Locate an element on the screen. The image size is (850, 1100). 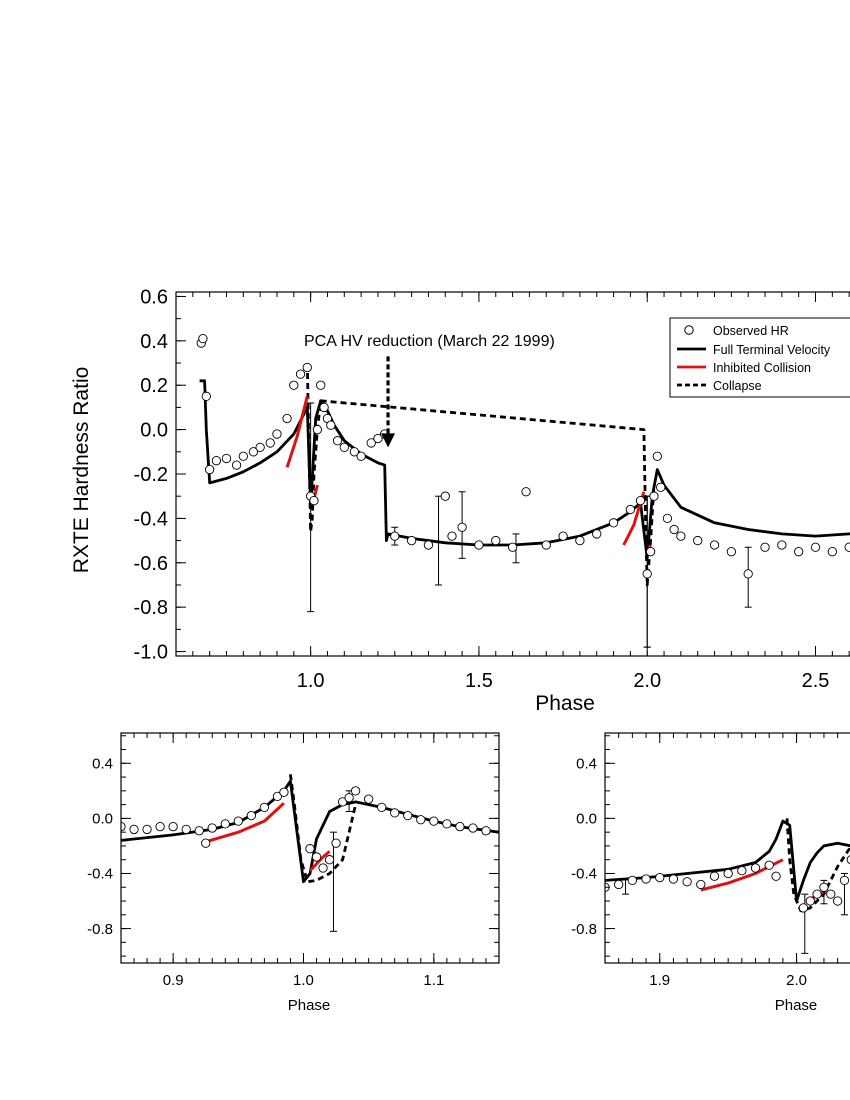
x-tick-label: 2.0 is located at coordinates (796, 980).